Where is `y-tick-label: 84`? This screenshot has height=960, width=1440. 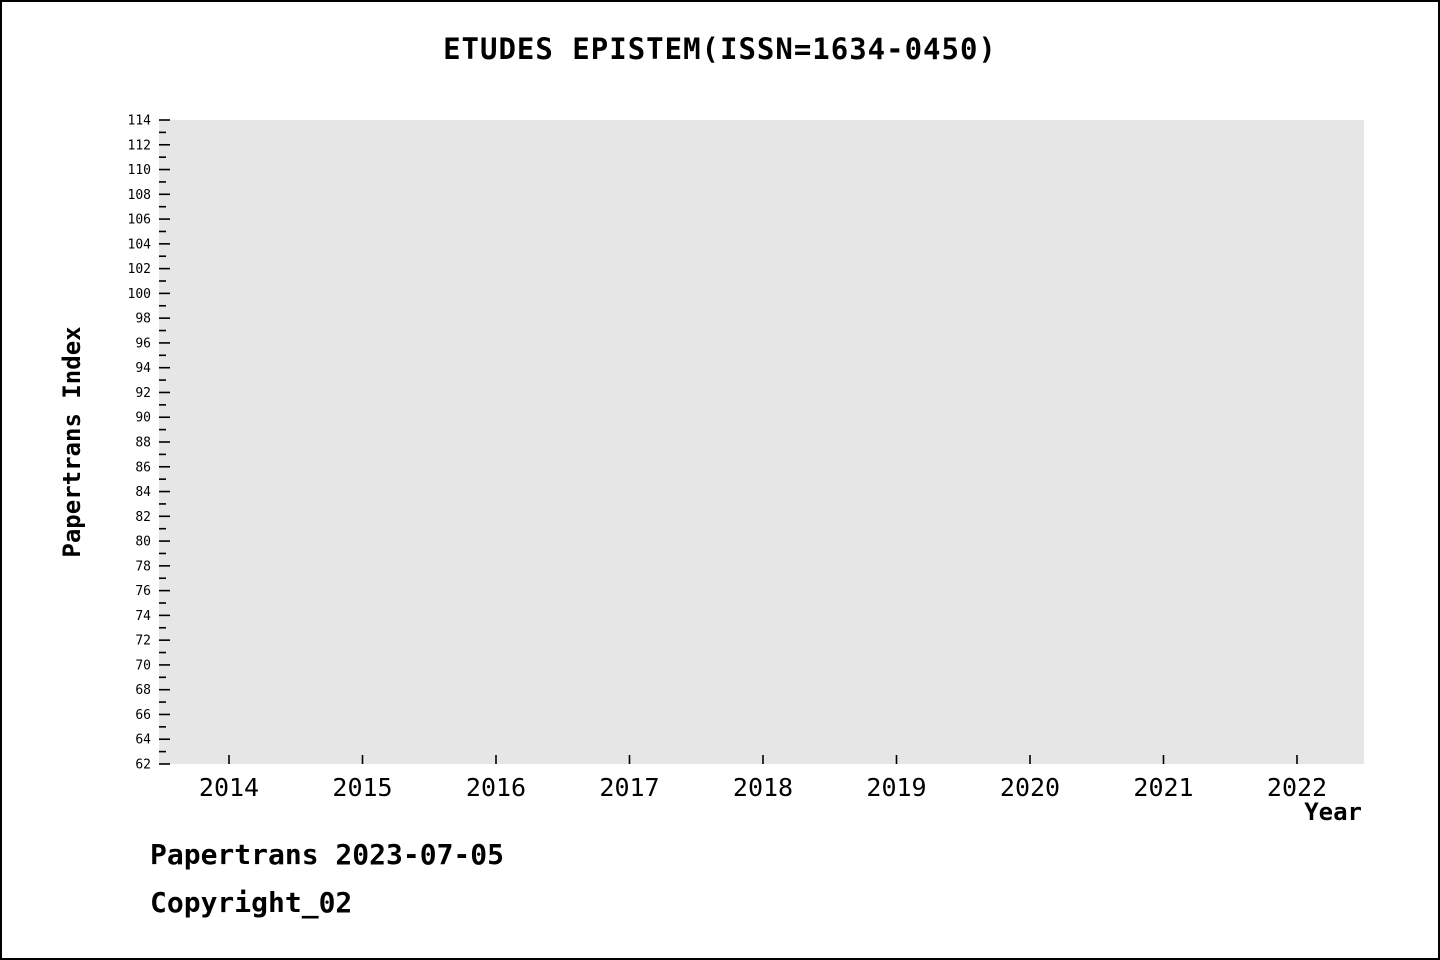 y-tick-label: 84 is located at coordinates (143, 492).